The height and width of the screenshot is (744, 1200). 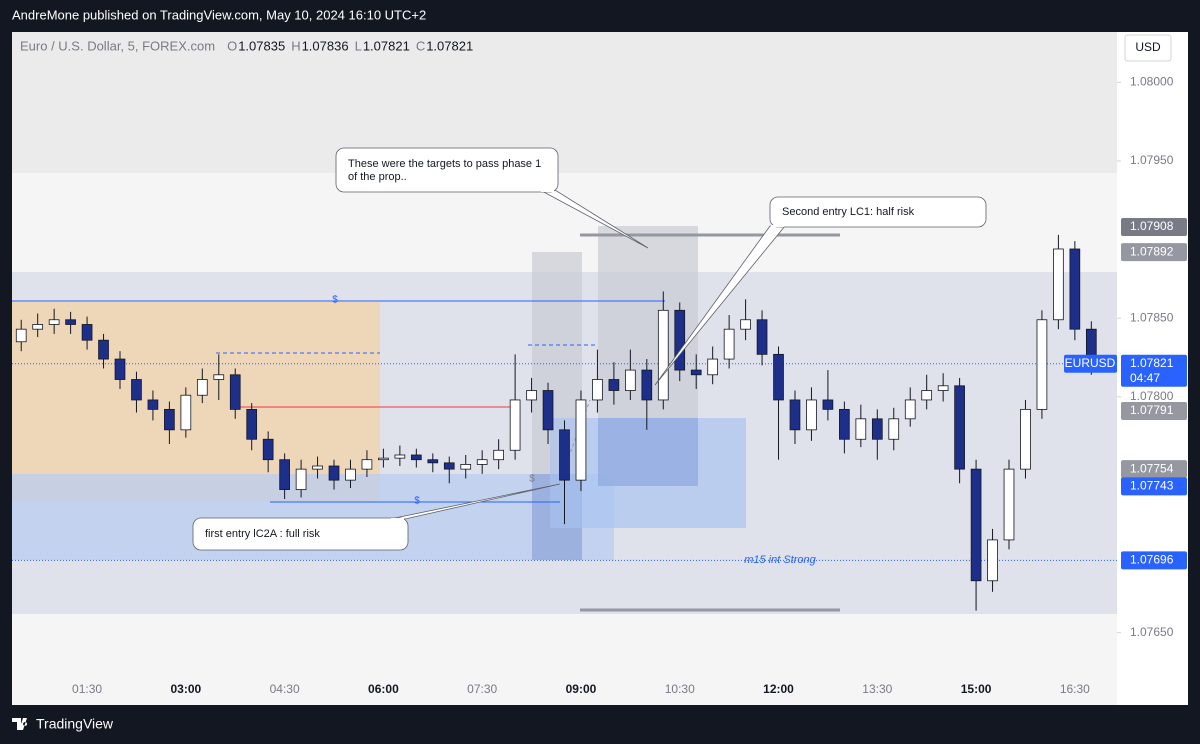 I want to click on y-tick-label: 1.07650, so click(x=1152, y=632).